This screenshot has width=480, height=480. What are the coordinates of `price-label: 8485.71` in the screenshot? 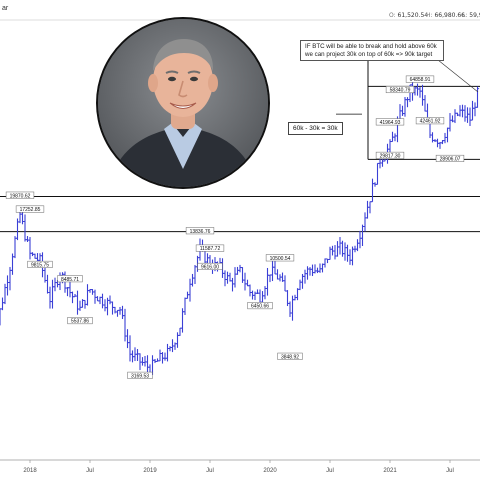 It's located at (70, 279).